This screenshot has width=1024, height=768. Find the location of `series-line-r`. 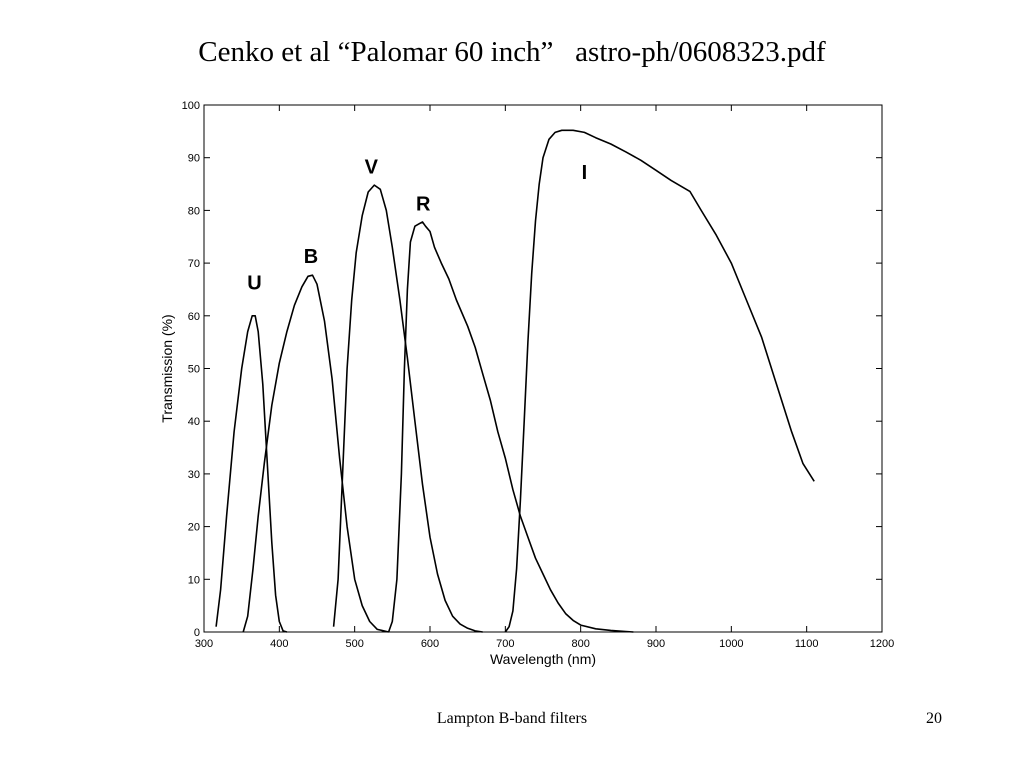

series-line-r is located at coordinates (510, 427).